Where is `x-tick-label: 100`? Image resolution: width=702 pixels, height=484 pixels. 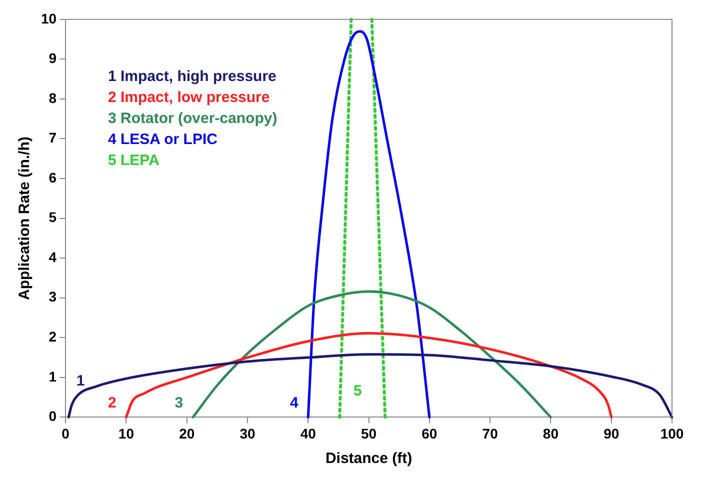 x-tick-label: 100 is located at coordinates (672, 433).